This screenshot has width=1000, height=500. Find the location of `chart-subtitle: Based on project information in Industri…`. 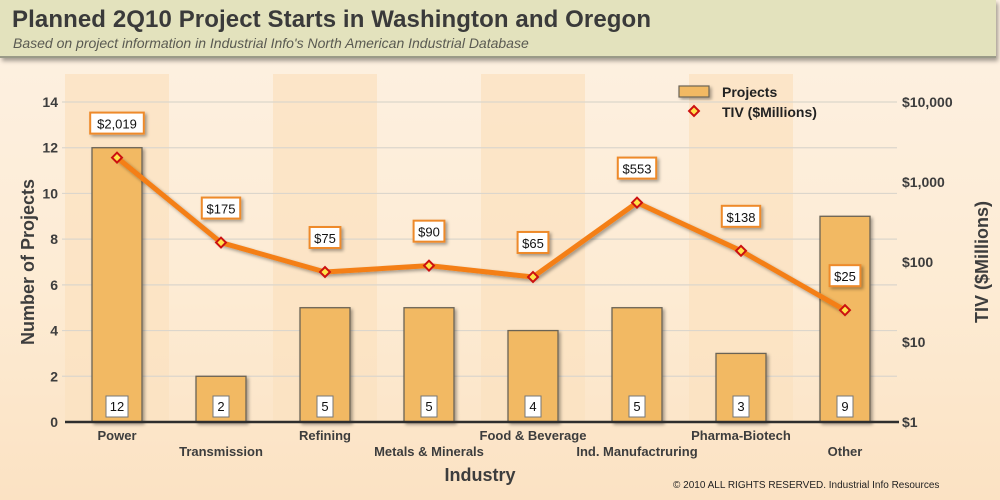

chart-subtitle: Based on project information in Industri… is located at coordinates (271, 43).